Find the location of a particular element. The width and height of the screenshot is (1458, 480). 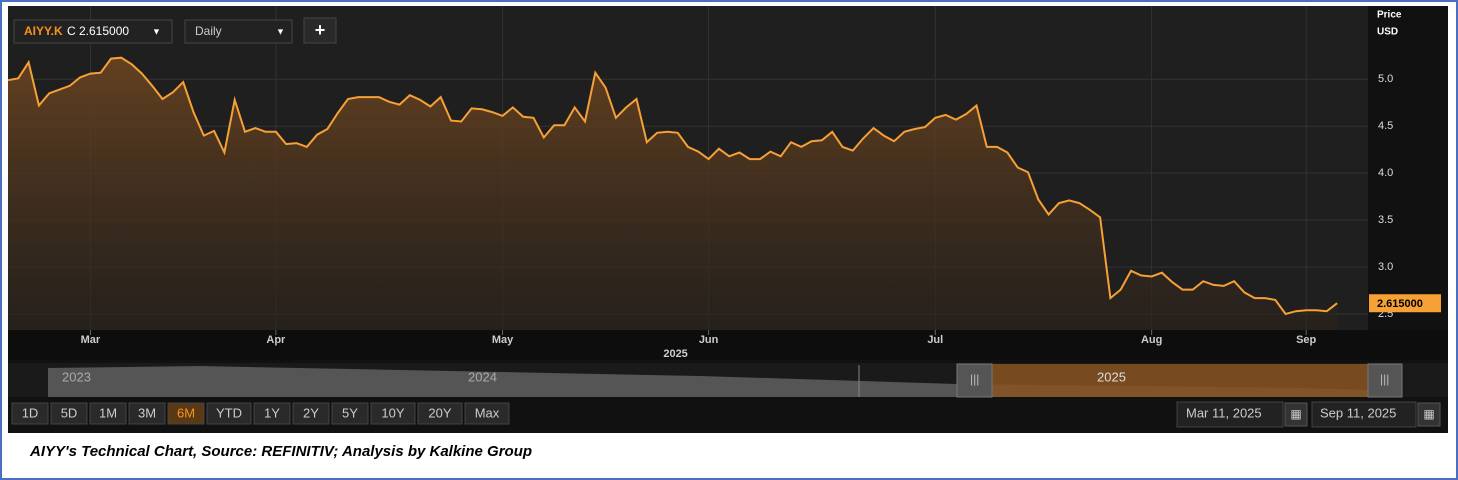

range-button-label: 6M is located at coordinates (186, 412).